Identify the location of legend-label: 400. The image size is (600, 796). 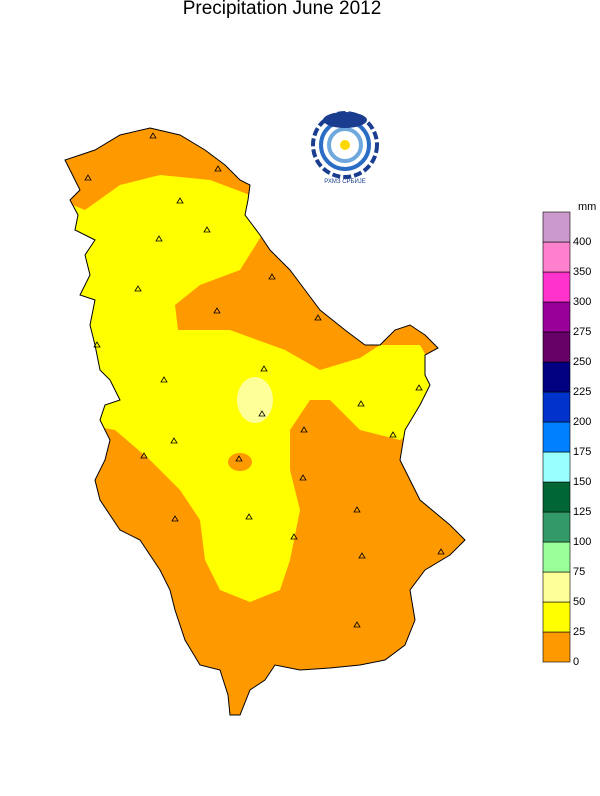
(582, 242).